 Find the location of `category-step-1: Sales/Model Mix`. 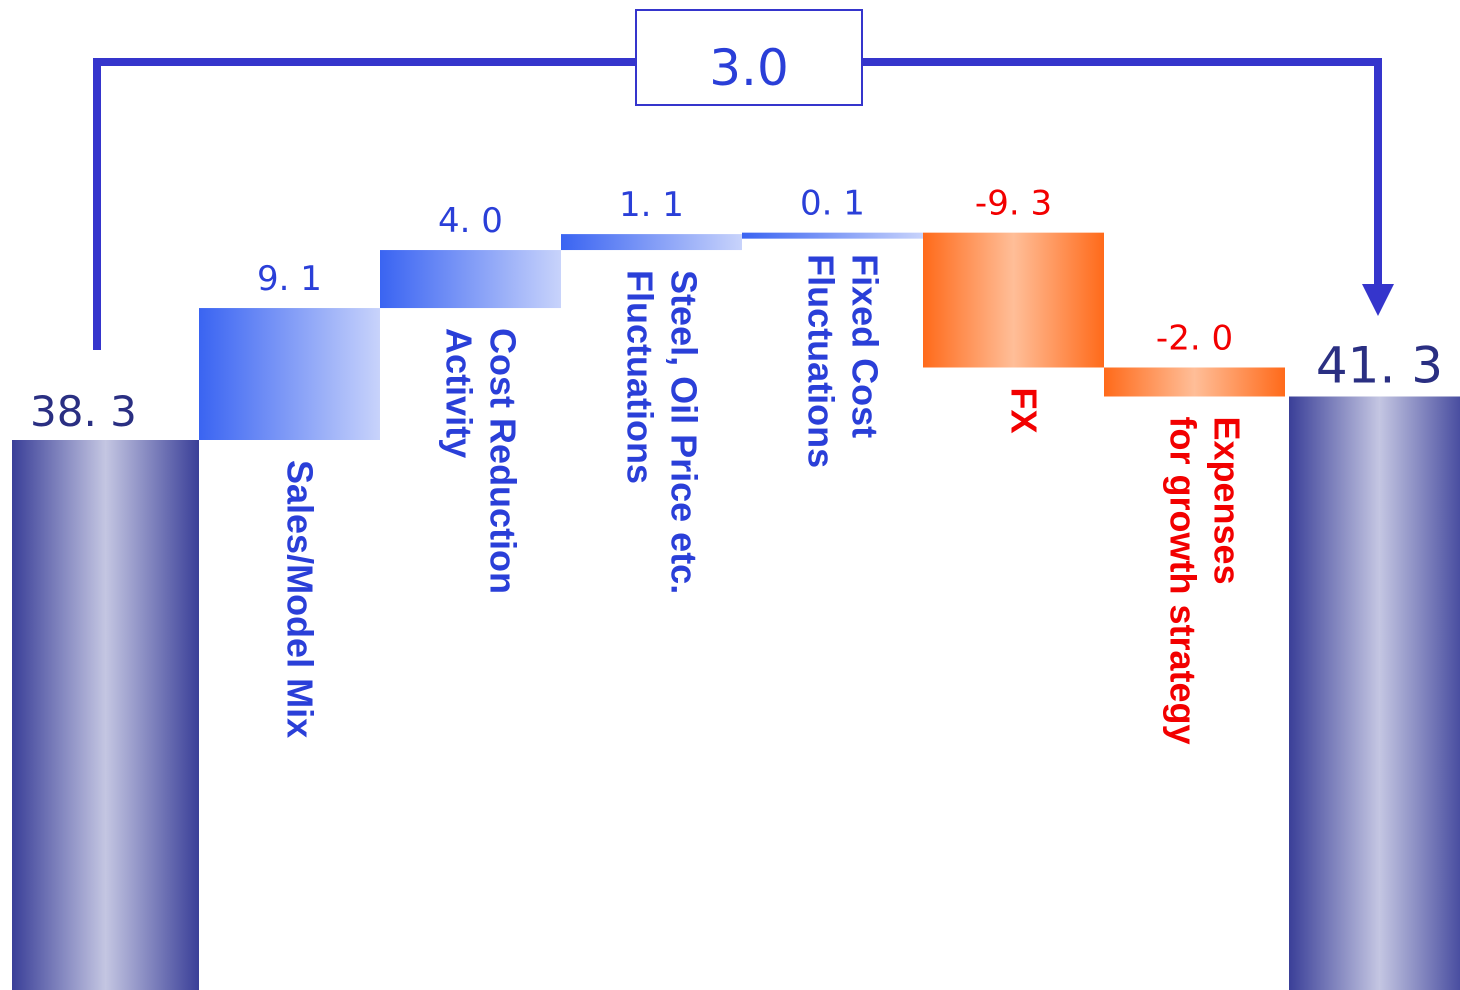

category-step-1: Sales/Model Mix is located at coordinates (300, 599).